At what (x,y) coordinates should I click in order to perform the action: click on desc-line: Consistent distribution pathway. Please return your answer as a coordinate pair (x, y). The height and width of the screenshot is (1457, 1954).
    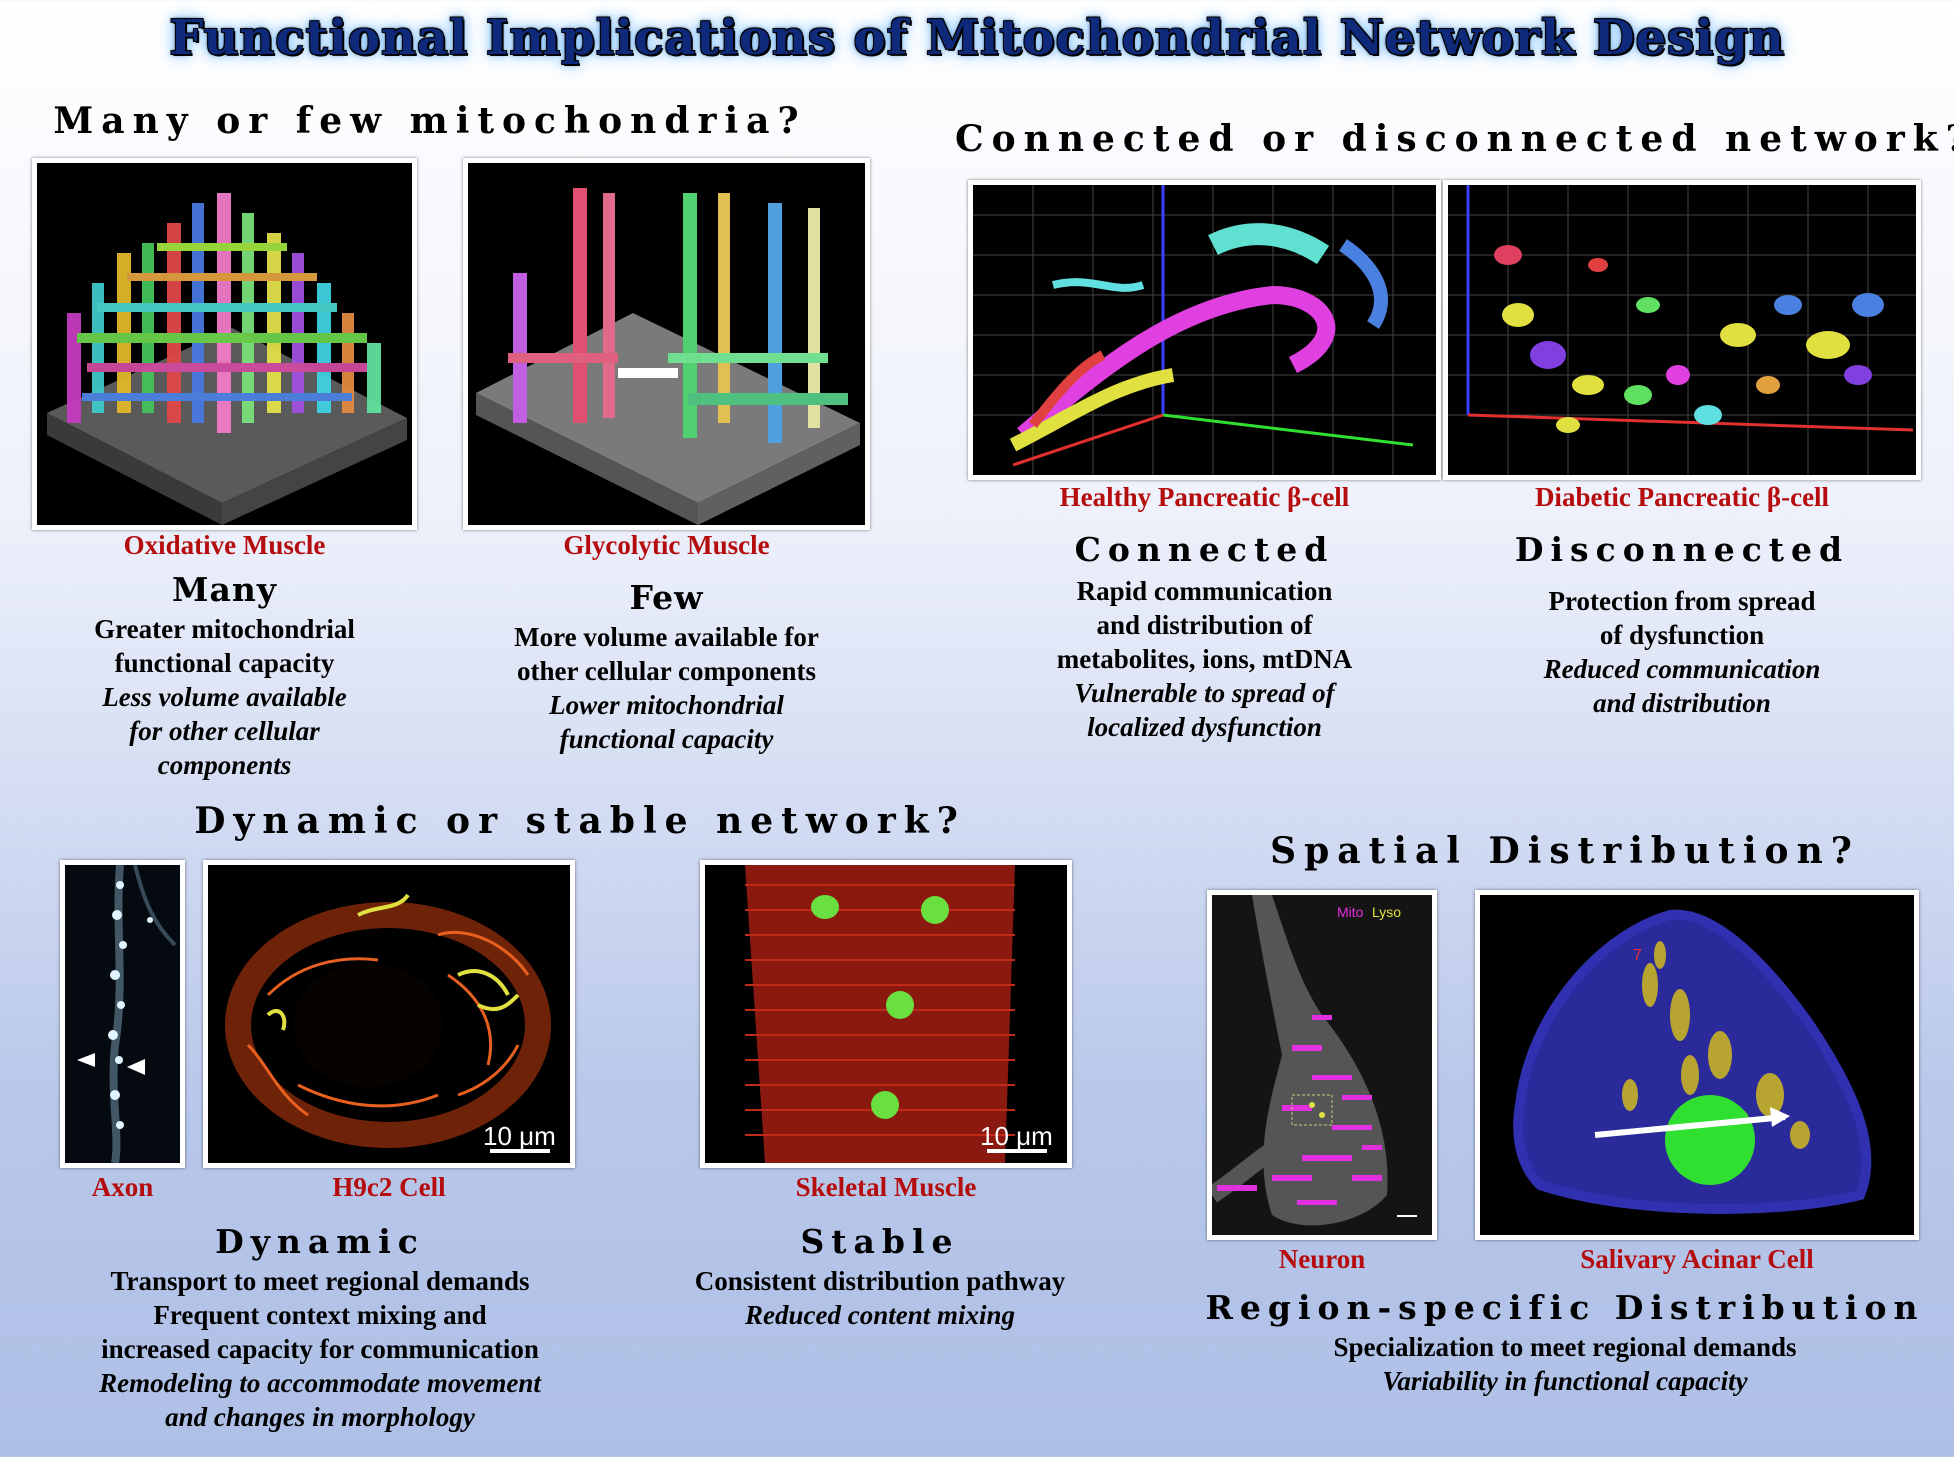
    Looking at the image, I should click on (880, 1281).